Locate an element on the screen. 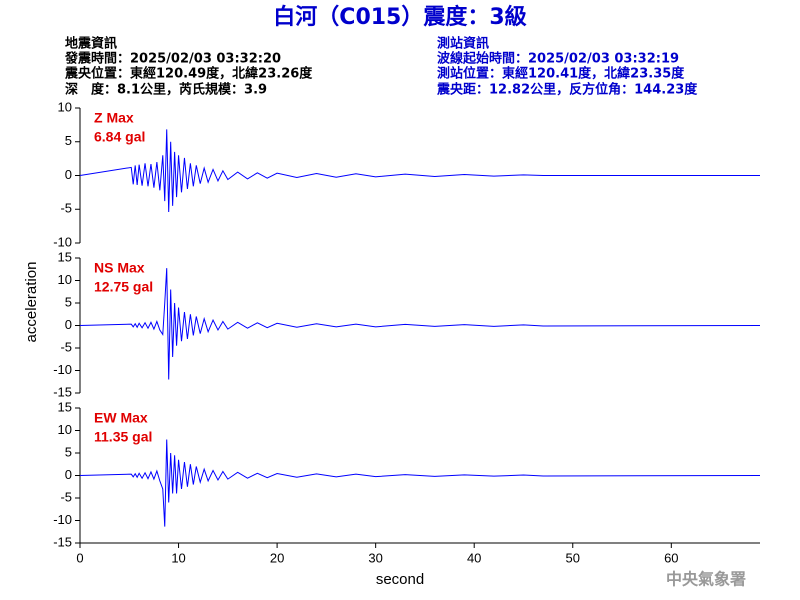 Image resolution: width=800 pixels, height=600 pixels. info-left: 震央位置：東經120.49度，北緯23.26度 is located at coordinates (188, 74).